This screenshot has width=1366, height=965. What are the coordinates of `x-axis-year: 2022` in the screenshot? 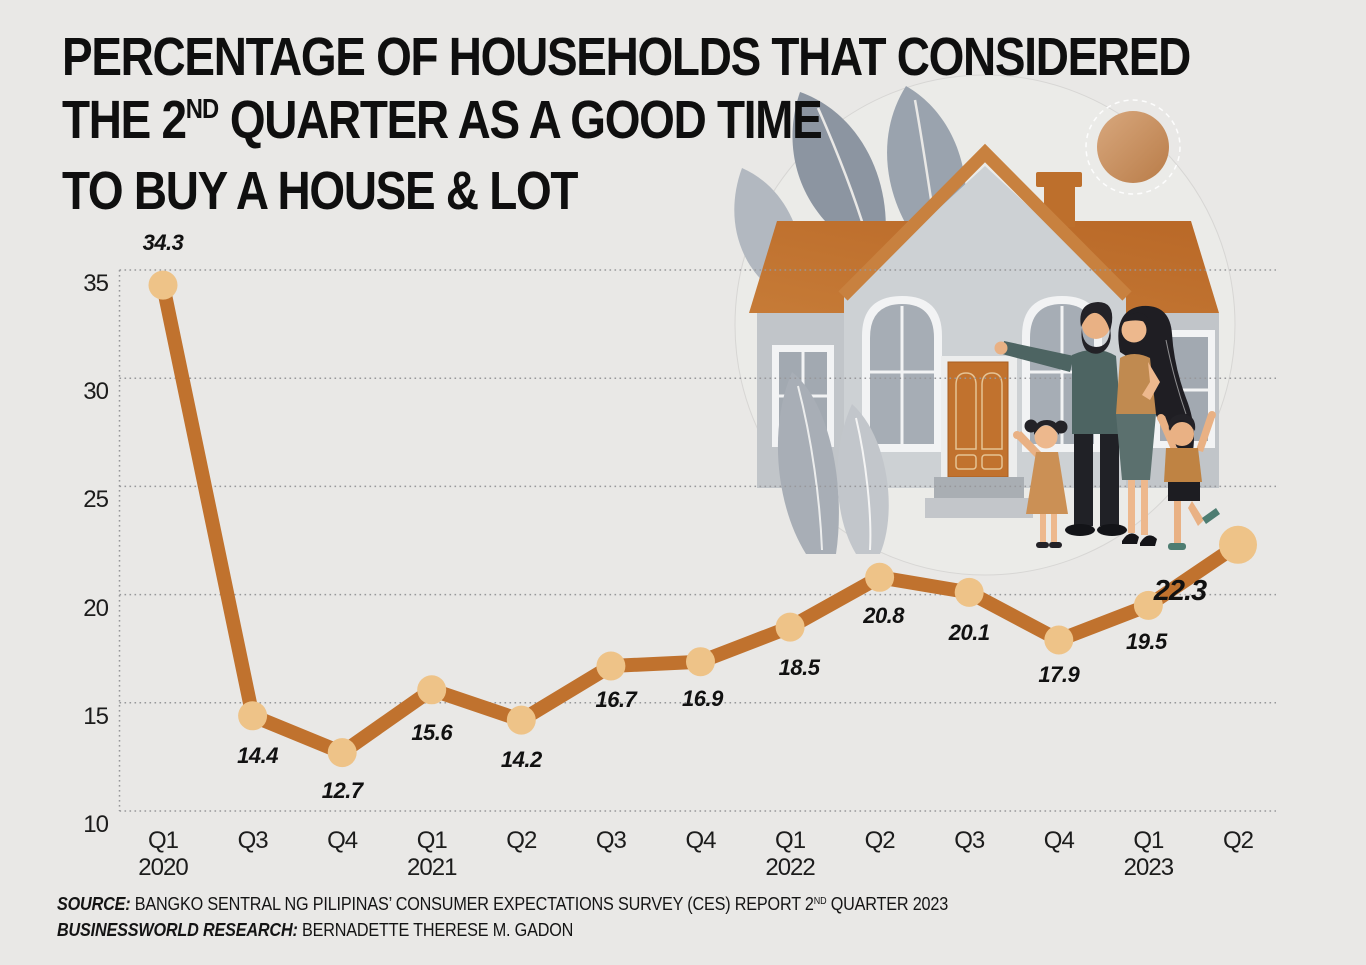 It's located at (790, 867).